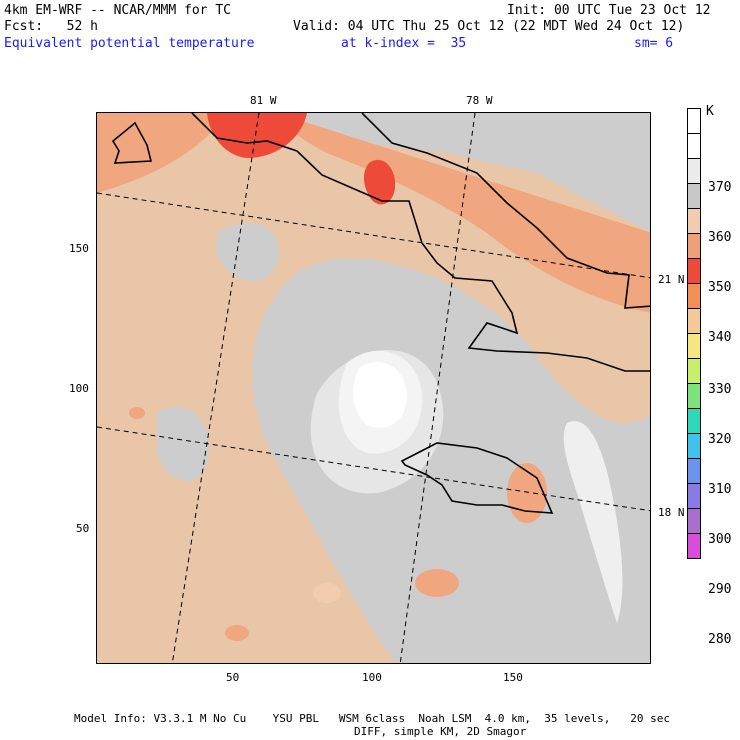  Describe the element at coordinates (129, 43) in the screenshot. I see `field-name: Equivalent potential temperature` at that location.